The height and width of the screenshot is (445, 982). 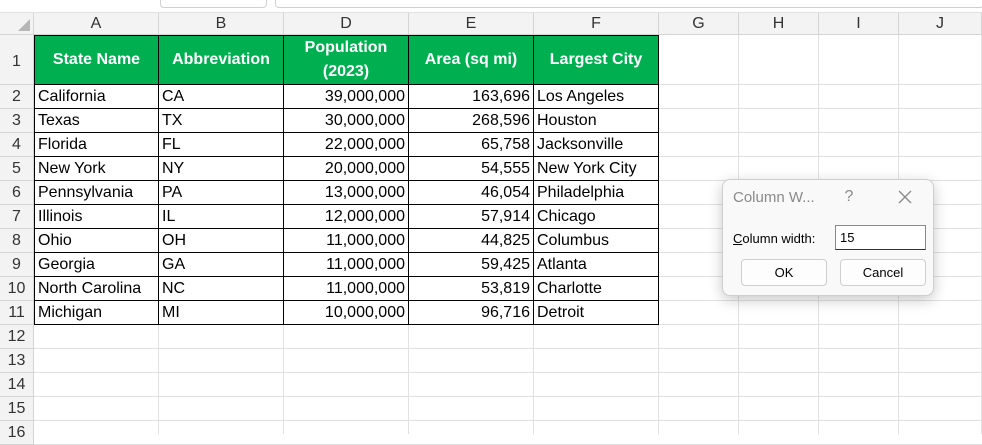 I want to click on close-button, so click(x=905, y=197).